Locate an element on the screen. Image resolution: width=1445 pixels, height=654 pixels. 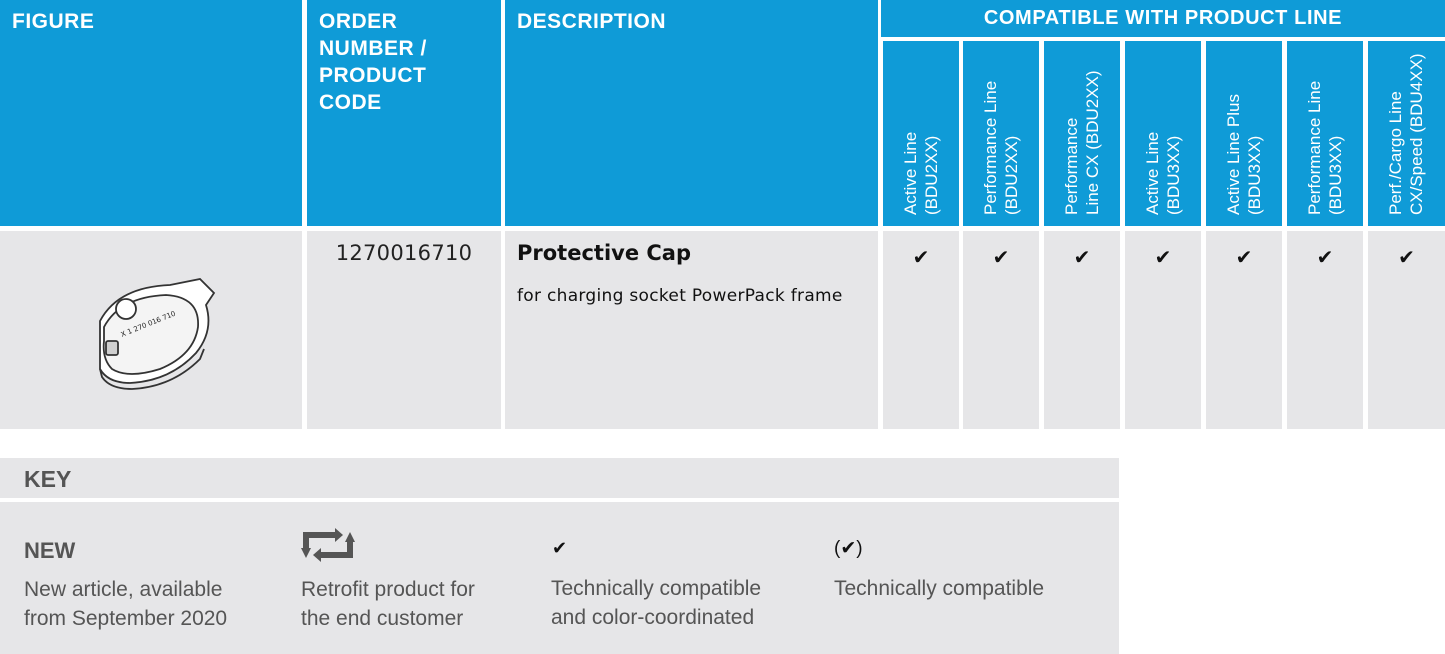
product-line-label: Performance Line CX (BDU2XX) is located at coordinates (1082, 142).